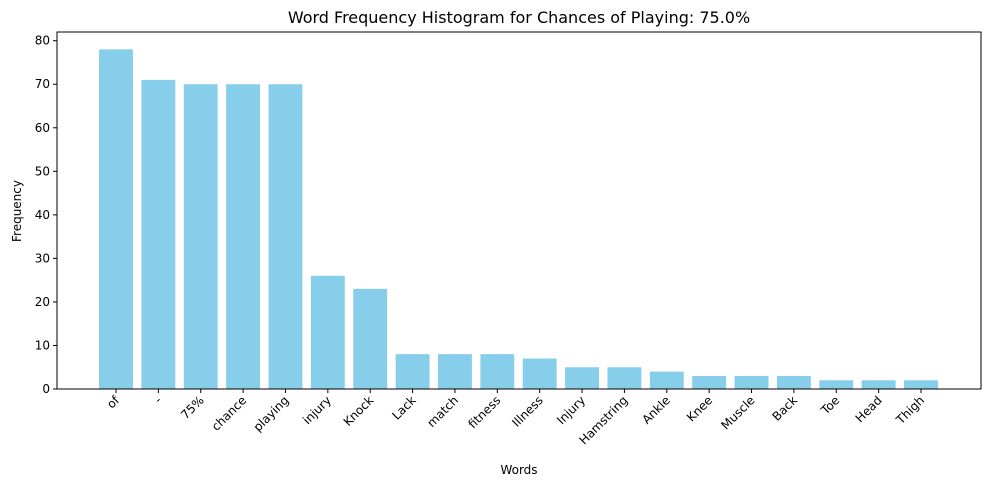 The image size is (989, 490). I want to click on x-tick-label: match, so click(442, 411).